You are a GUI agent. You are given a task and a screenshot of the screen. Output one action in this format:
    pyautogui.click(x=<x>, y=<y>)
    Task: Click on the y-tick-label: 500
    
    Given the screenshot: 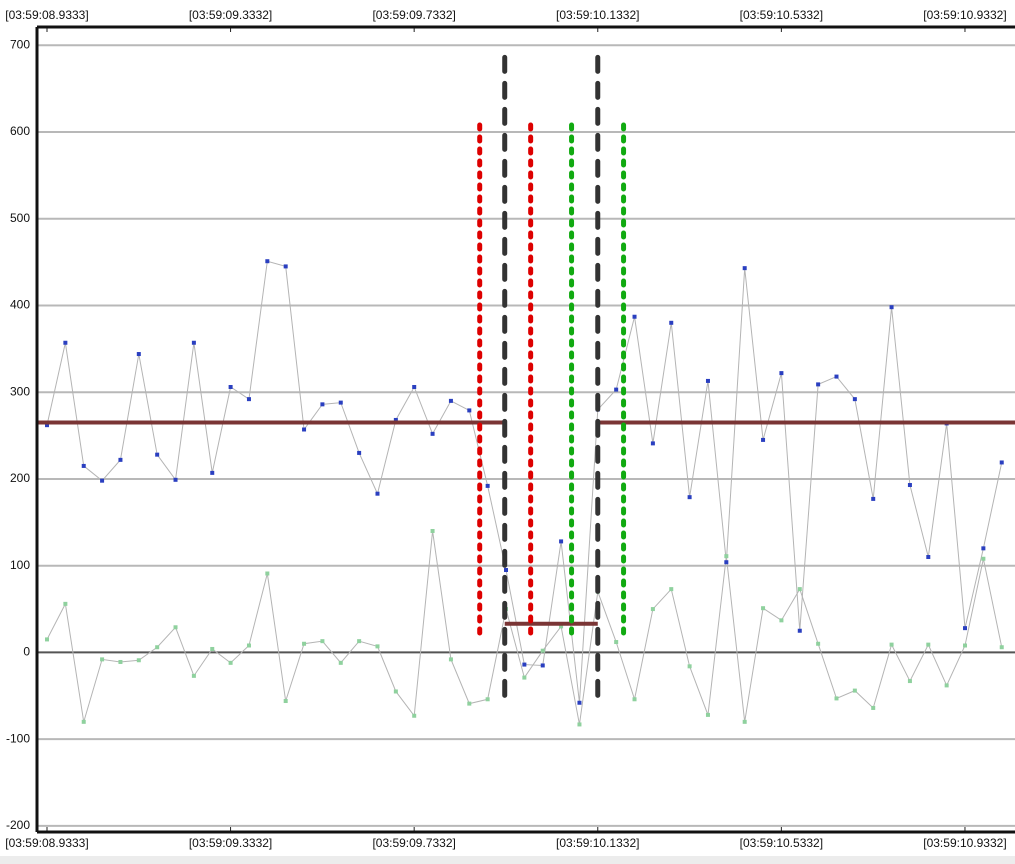 What is the action you would take?
    pyautogui.click(x=20, y=218)
    